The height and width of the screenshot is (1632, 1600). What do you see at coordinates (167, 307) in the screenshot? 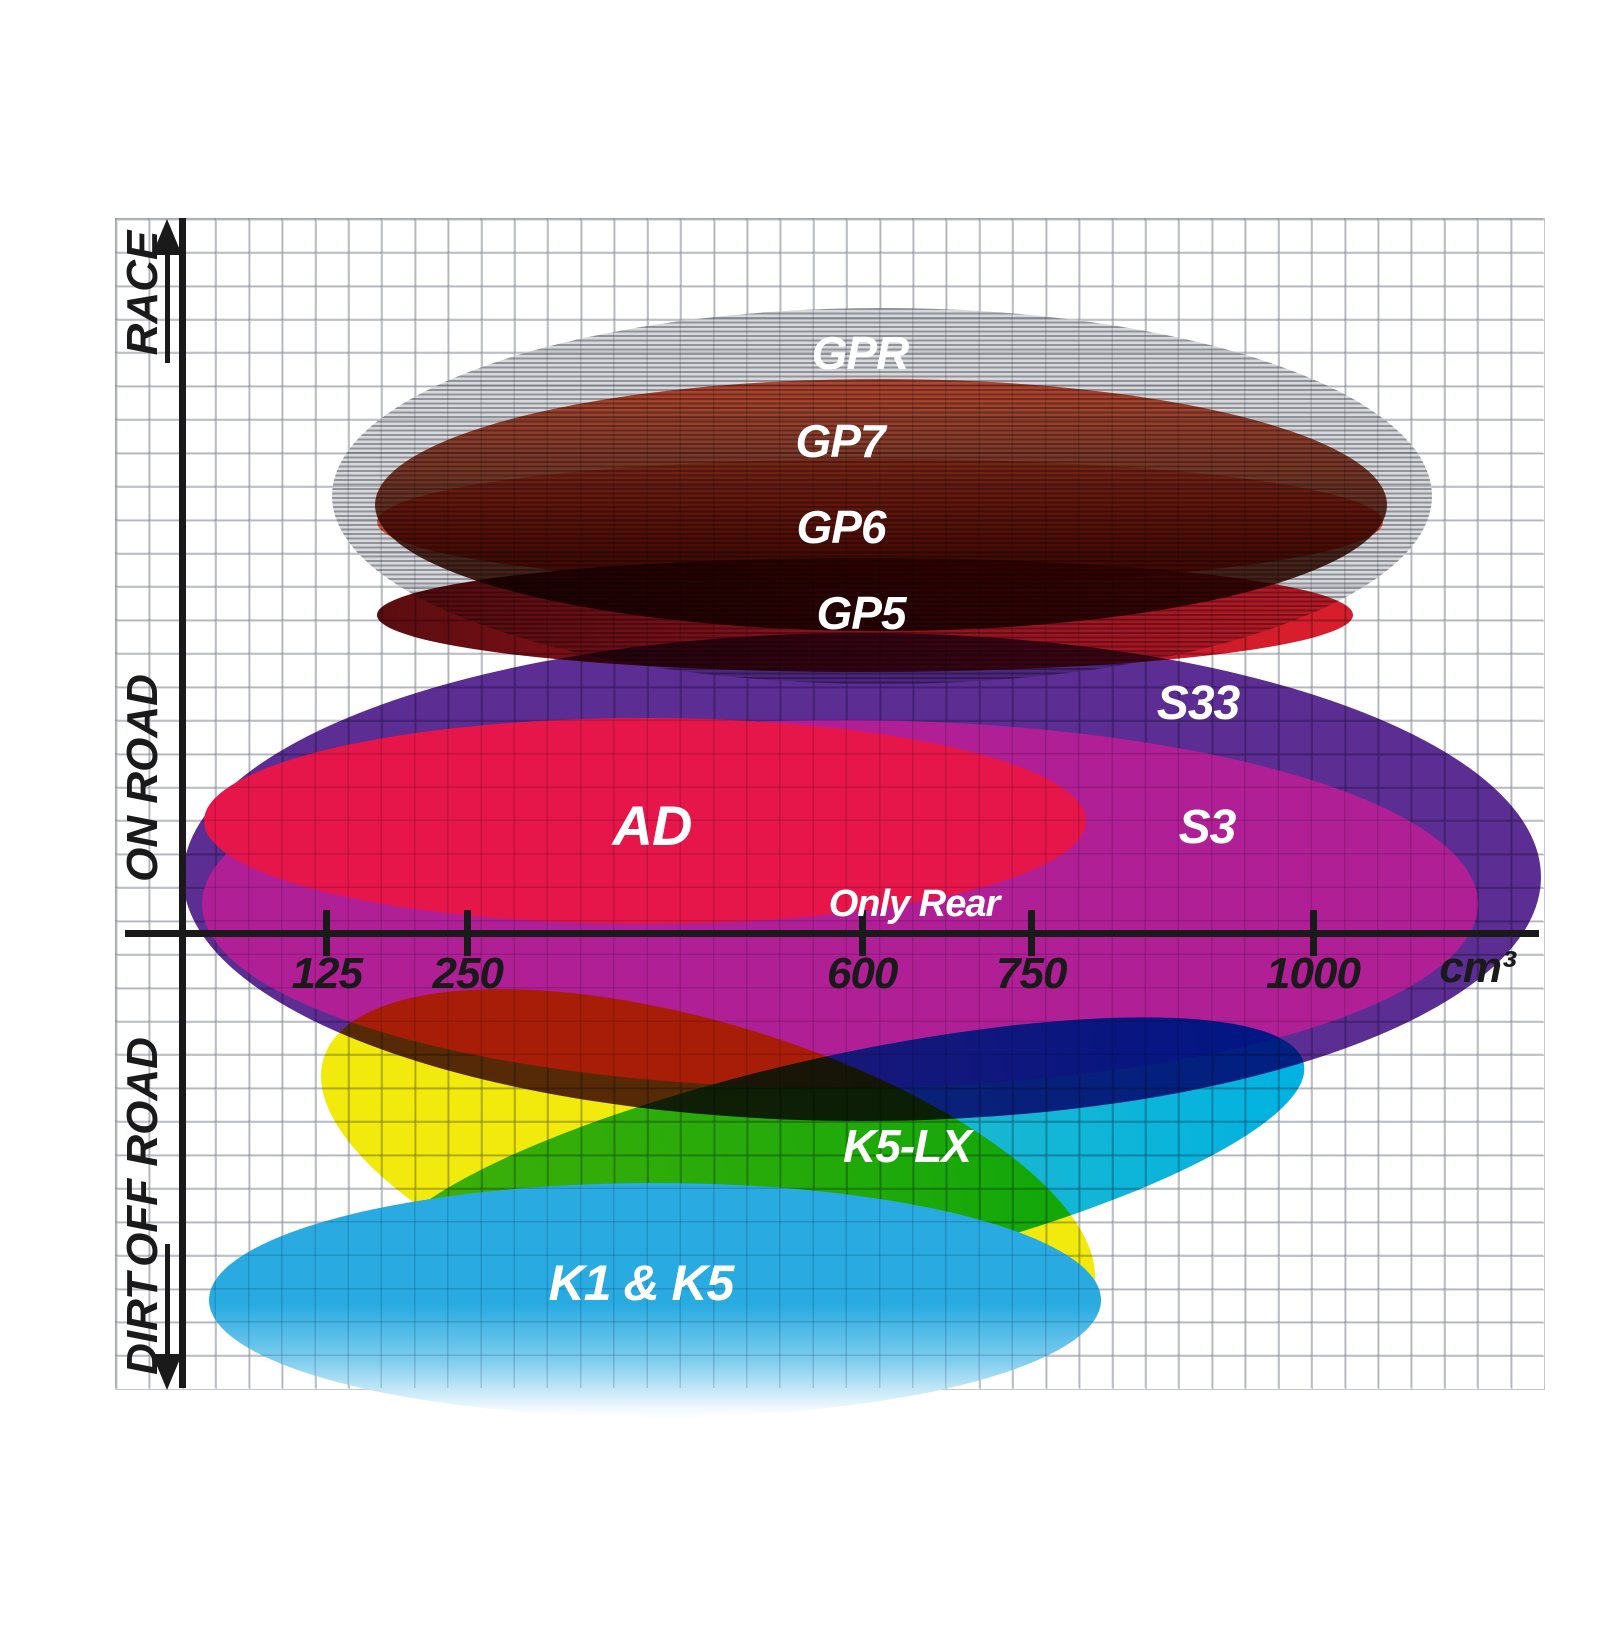
I see `race-axis-arrow-line` at bounding box center [167, 307].